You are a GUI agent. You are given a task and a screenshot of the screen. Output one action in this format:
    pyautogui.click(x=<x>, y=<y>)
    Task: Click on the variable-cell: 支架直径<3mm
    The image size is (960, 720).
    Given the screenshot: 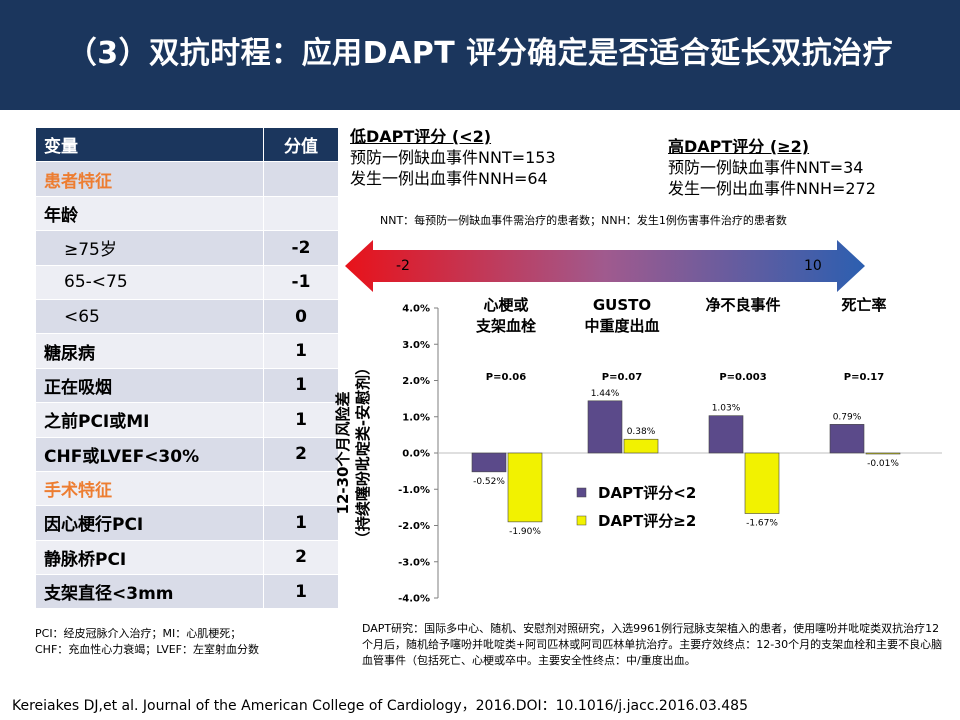 What is the action you would take?
    pyautogui.click(x=149, y=592)
    